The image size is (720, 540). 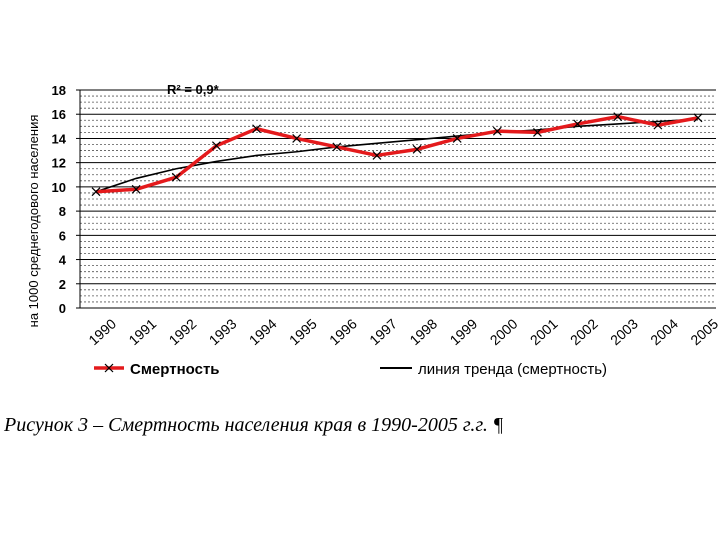 I want to click on y-axis-ticks: 0 2 4 6 8 10 12 14 16 18, so click(x=66, y=199).